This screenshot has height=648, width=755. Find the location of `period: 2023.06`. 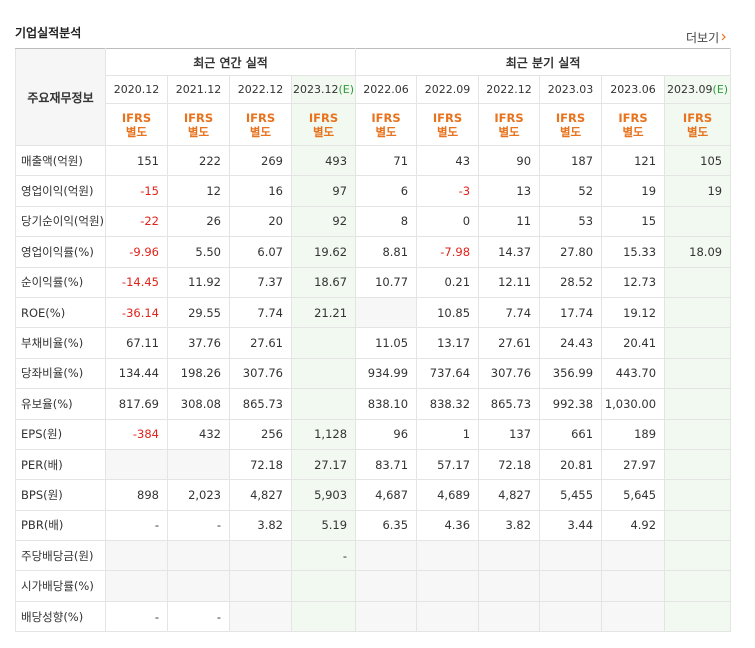

period: 2023.06 is located at coordinates (633, 89).